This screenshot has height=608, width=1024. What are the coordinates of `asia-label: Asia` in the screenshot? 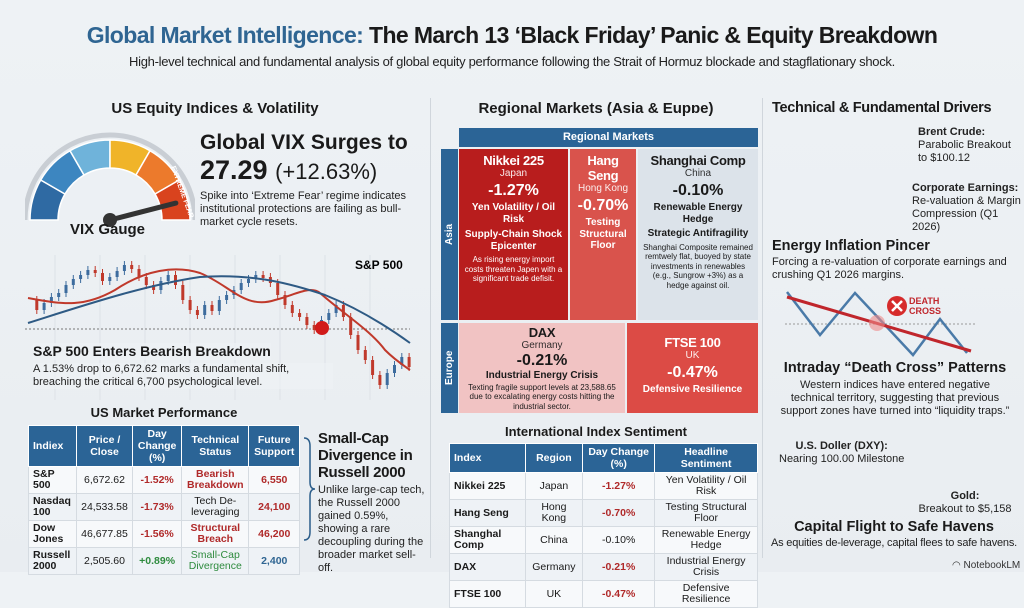 It's located at (449, 234).